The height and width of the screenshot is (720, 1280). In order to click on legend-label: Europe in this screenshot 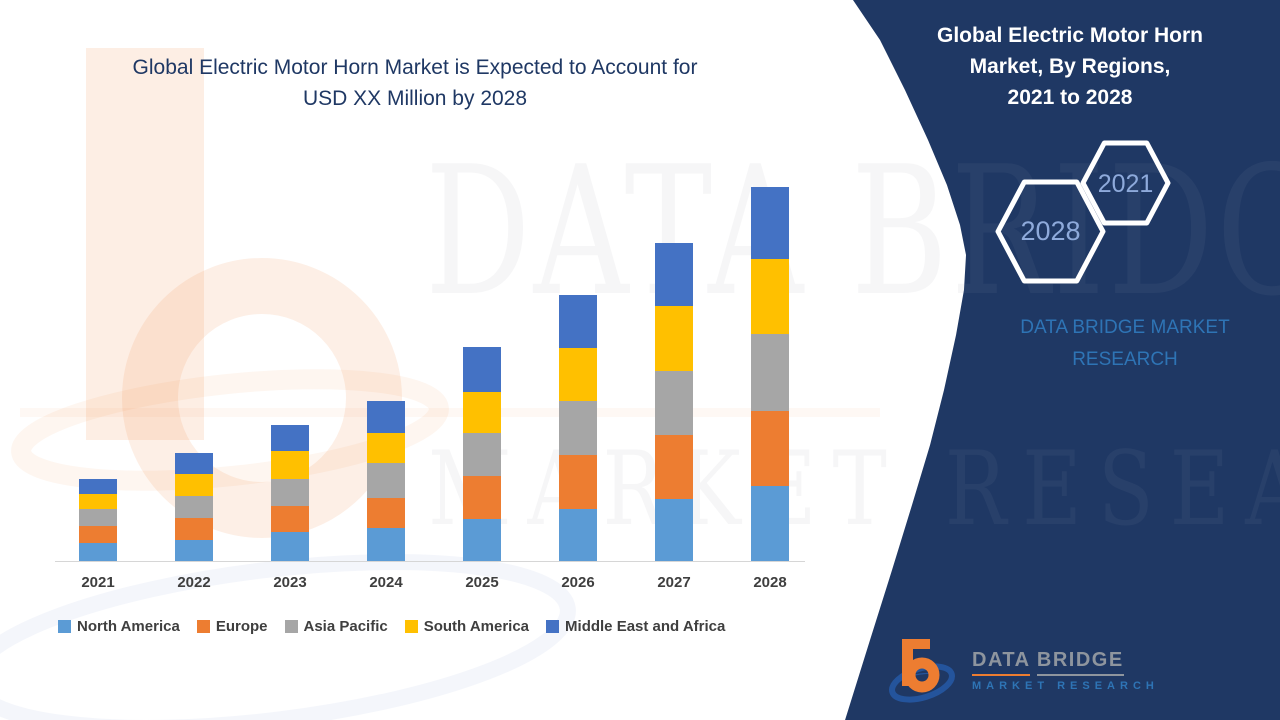, I will do `click(241, 626)`.